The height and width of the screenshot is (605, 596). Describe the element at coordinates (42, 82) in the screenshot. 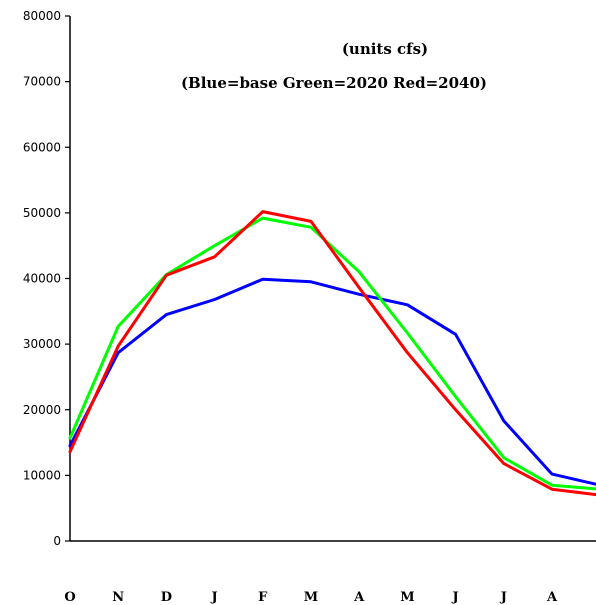

I see `y-tick-label: 70000` at that location.